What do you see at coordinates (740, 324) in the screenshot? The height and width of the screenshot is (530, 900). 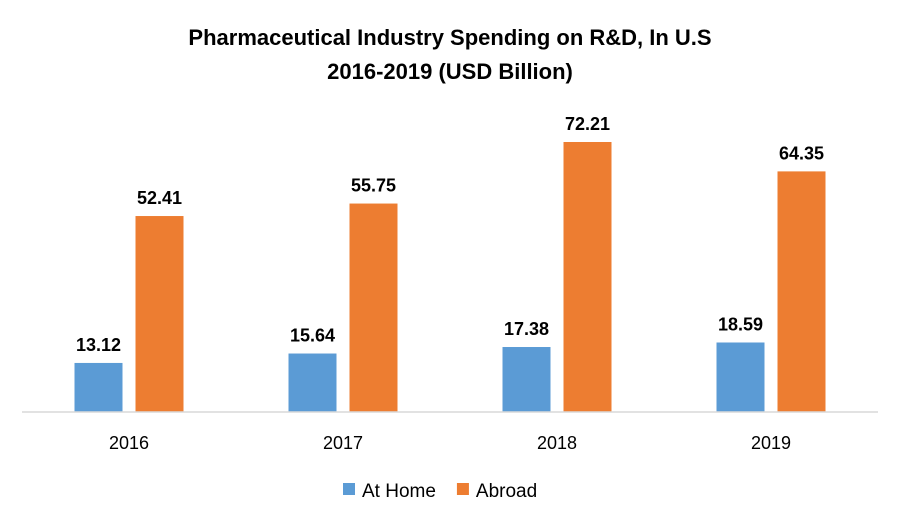 I see `data-label: 18.59` at bounding box center [740, 324].